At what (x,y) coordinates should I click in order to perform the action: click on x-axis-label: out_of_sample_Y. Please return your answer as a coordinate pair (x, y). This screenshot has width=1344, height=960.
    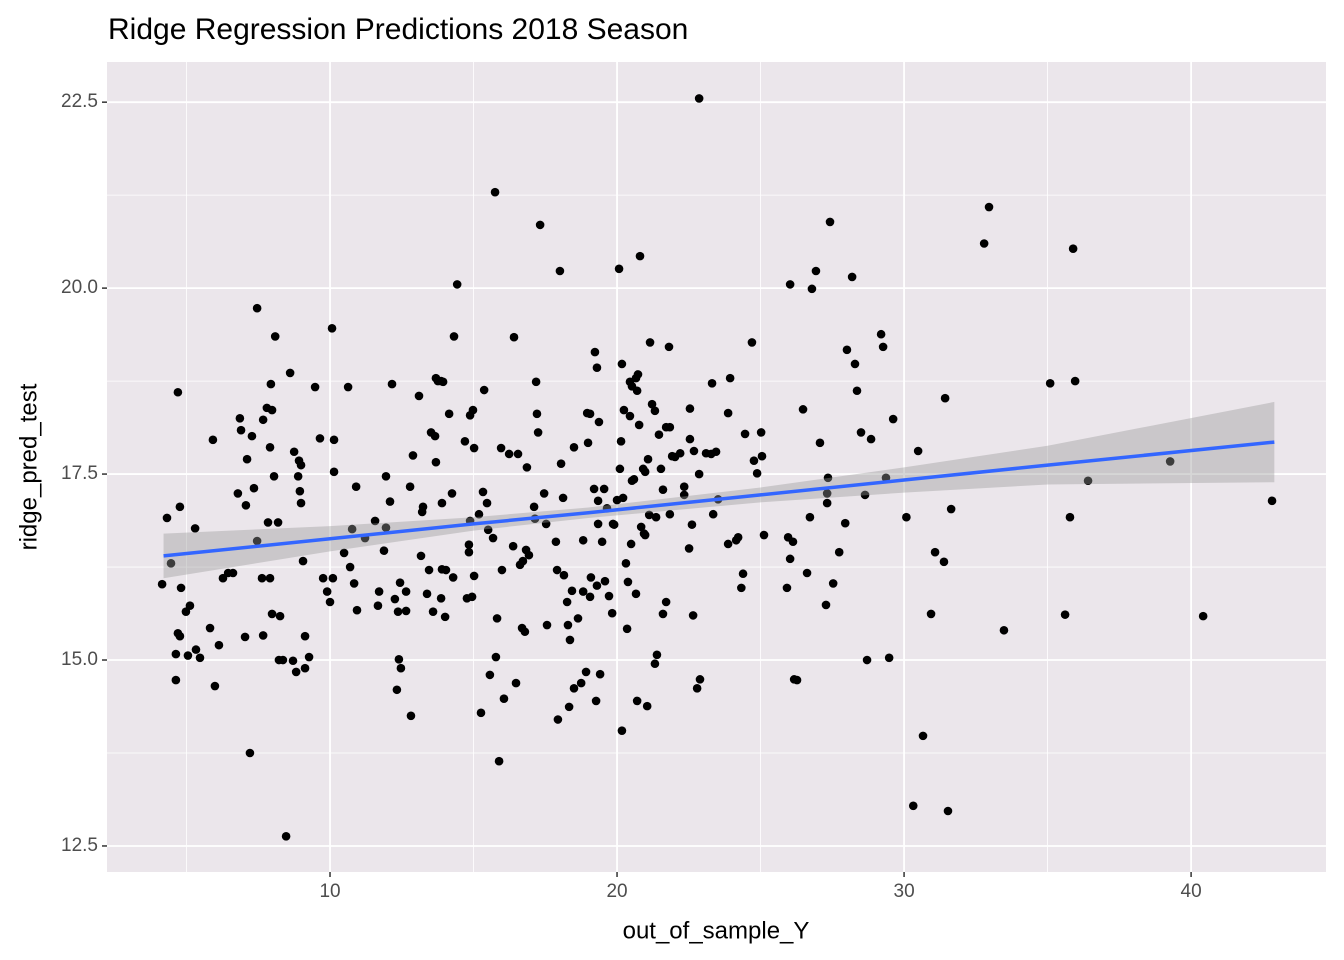
    Looking at the image, I should click on (716, 930).